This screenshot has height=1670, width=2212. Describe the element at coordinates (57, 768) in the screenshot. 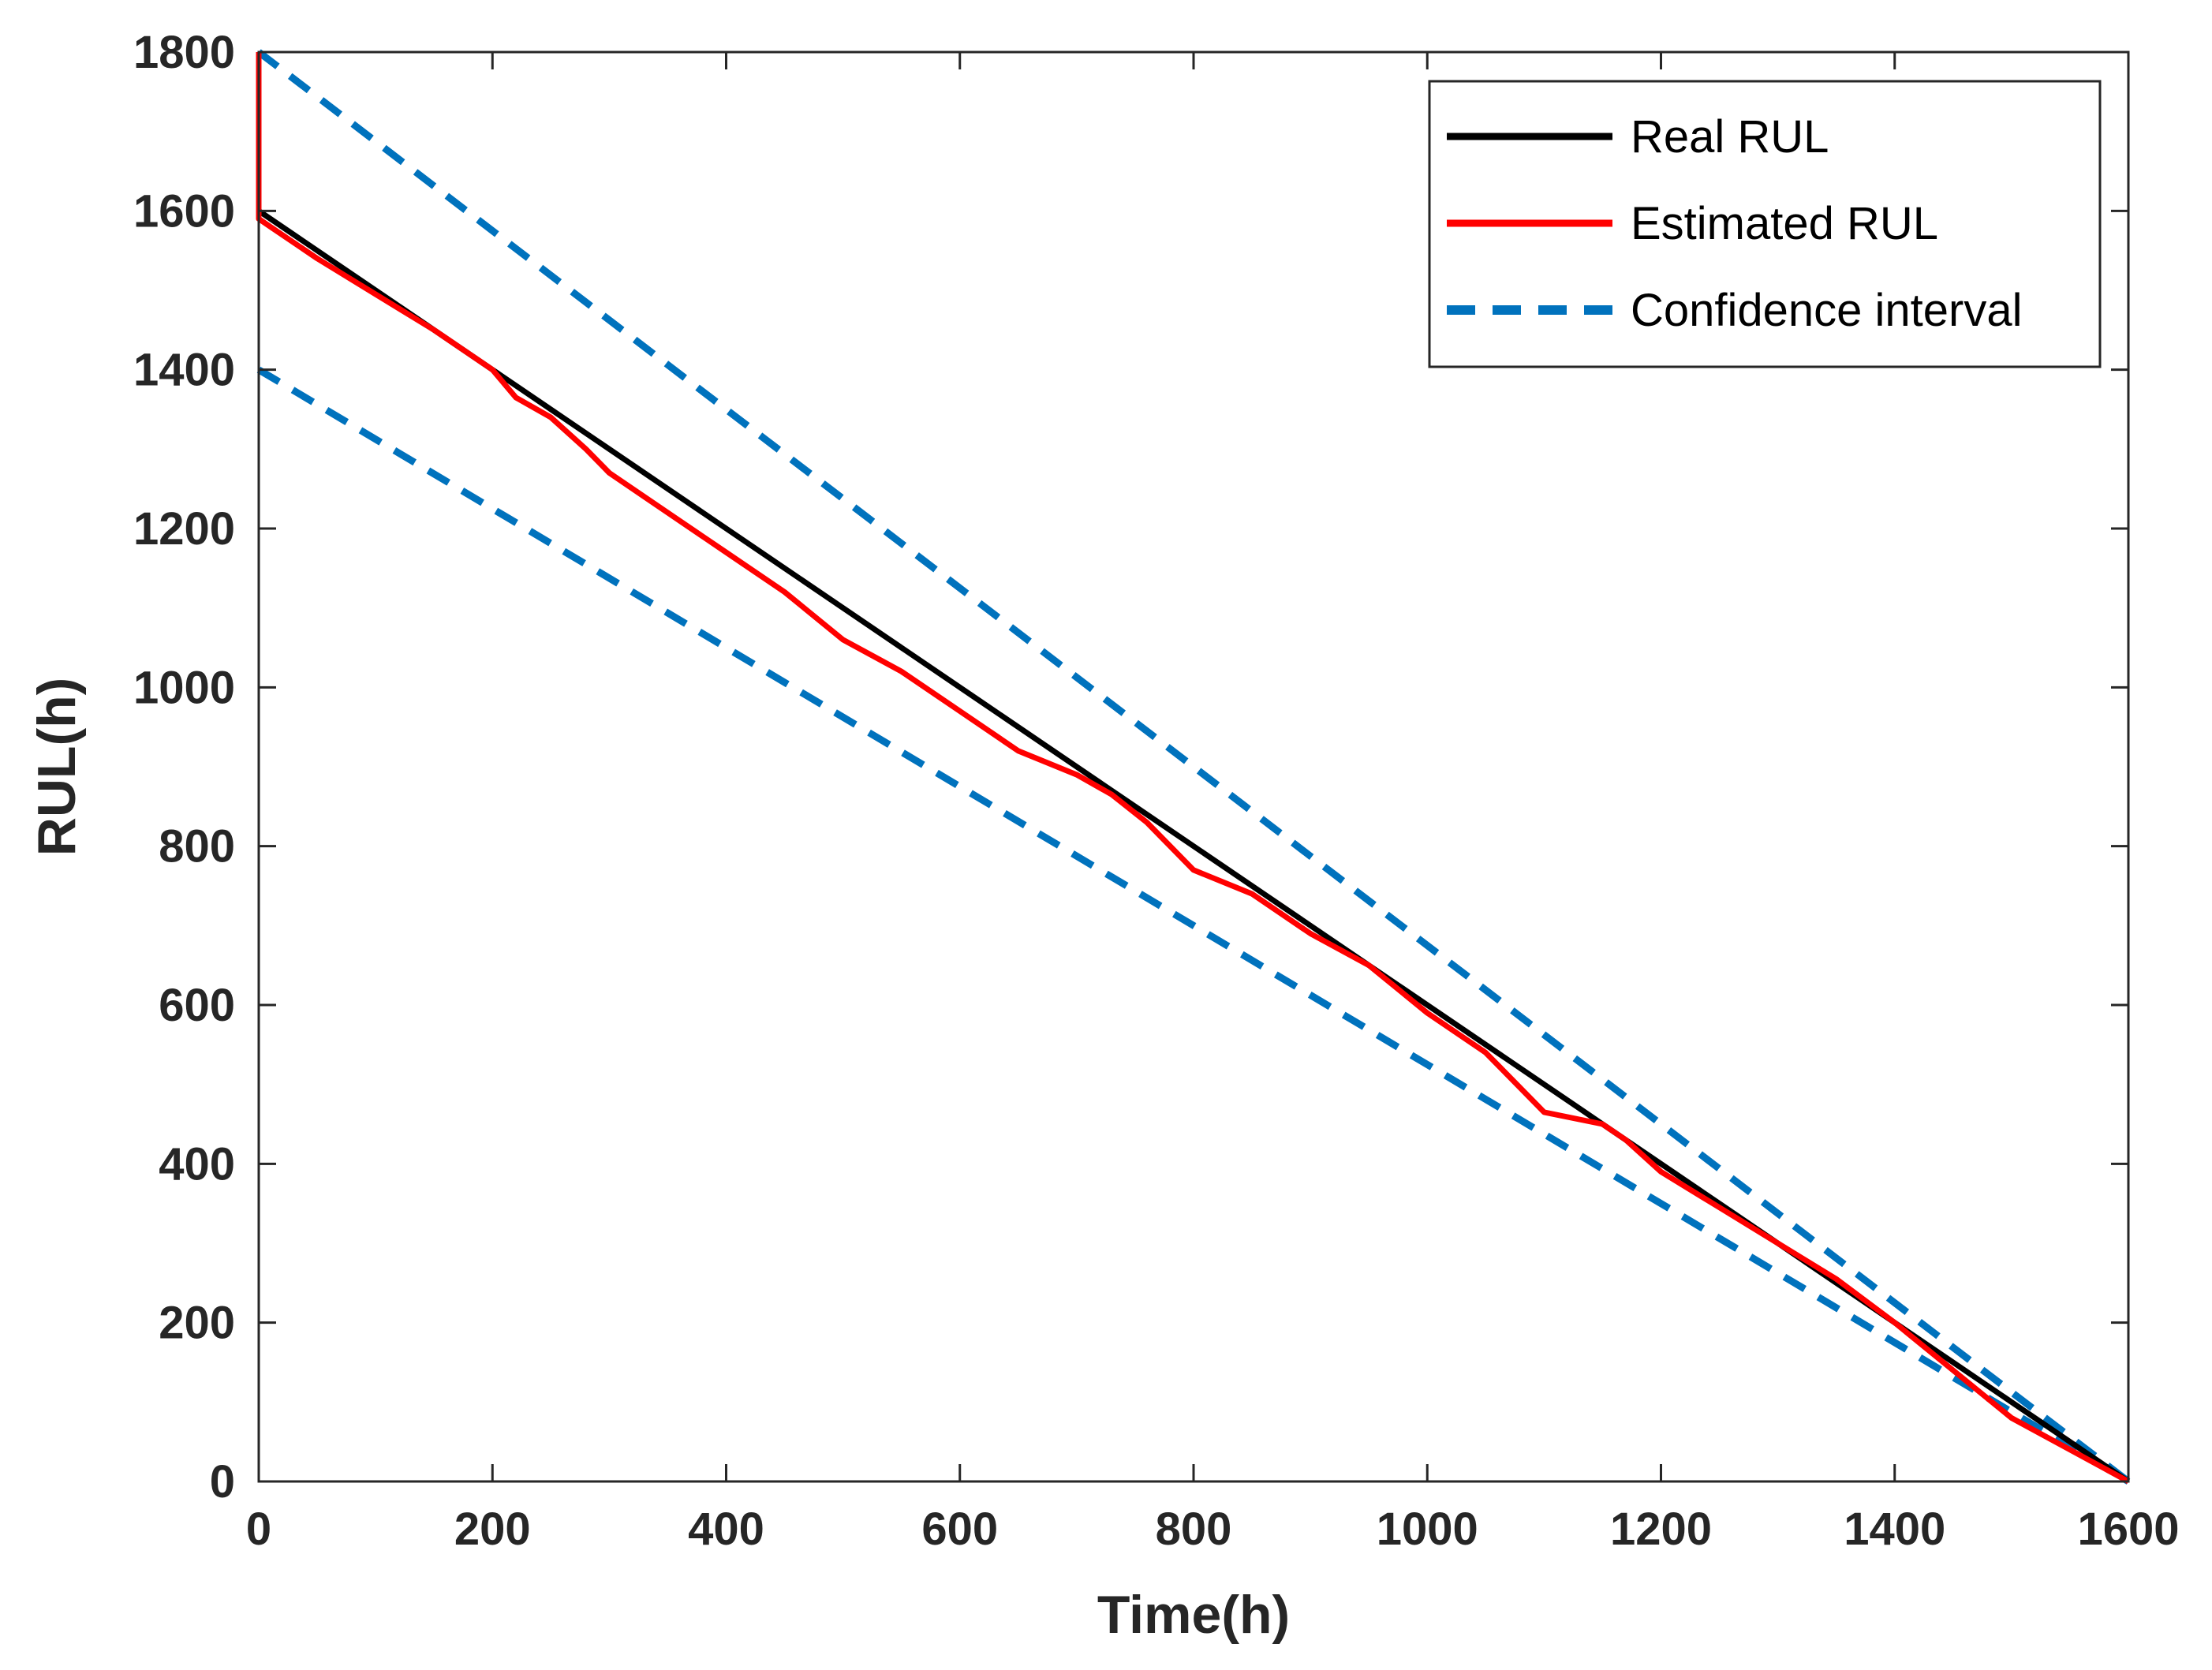

I see `y-axis-label: RUL(h)` at that location.